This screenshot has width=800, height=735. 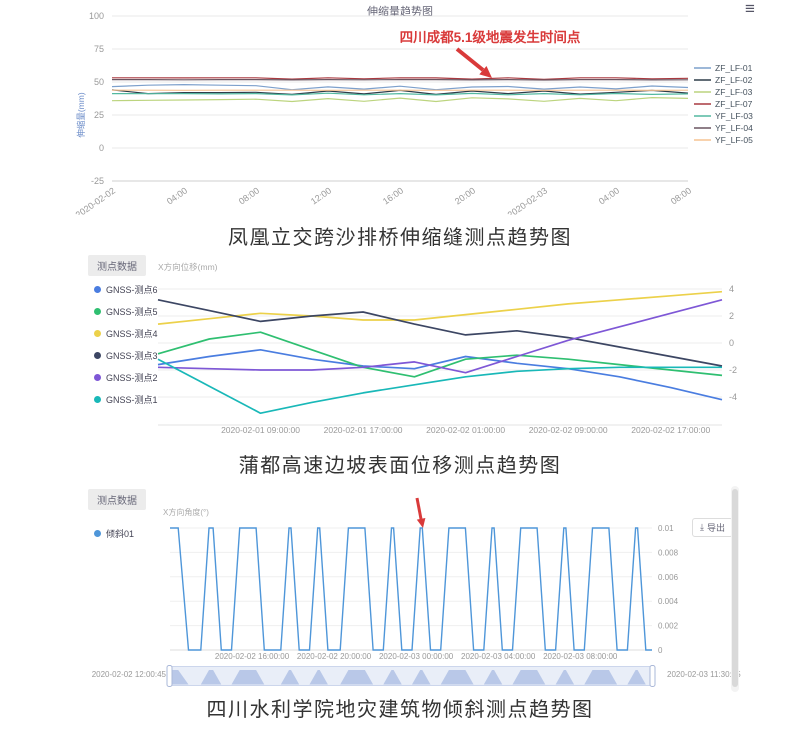 What do you see at coordinates (733, 397) in the screenshot?
I see `y-tick-label: -4` at bounding box center [733, 397].